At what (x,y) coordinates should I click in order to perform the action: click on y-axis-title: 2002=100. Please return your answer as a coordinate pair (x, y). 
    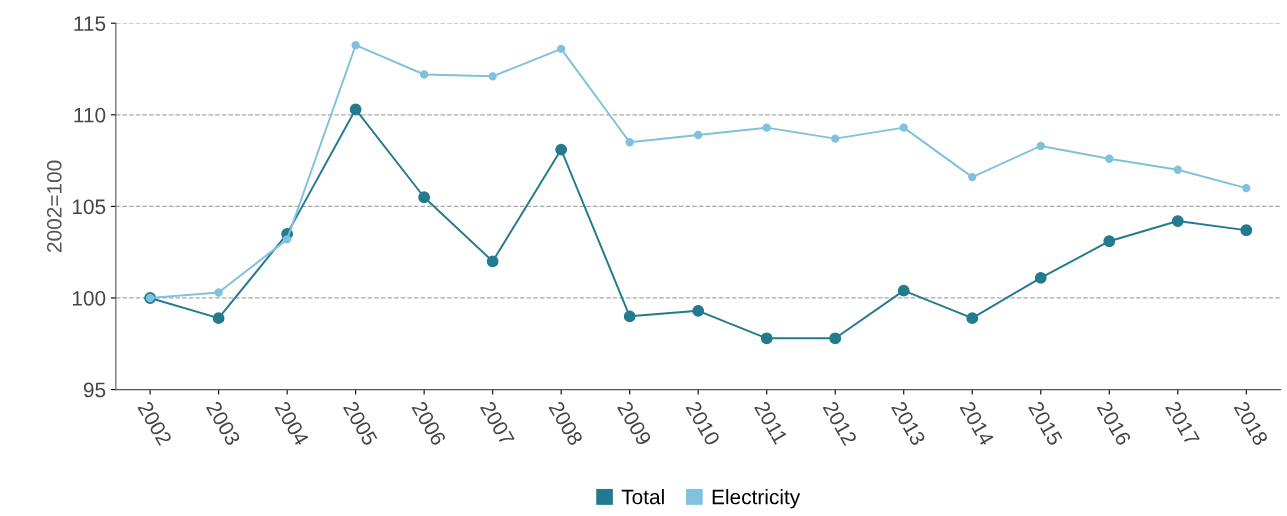
    Looking at the image, I should click on (54, 206).